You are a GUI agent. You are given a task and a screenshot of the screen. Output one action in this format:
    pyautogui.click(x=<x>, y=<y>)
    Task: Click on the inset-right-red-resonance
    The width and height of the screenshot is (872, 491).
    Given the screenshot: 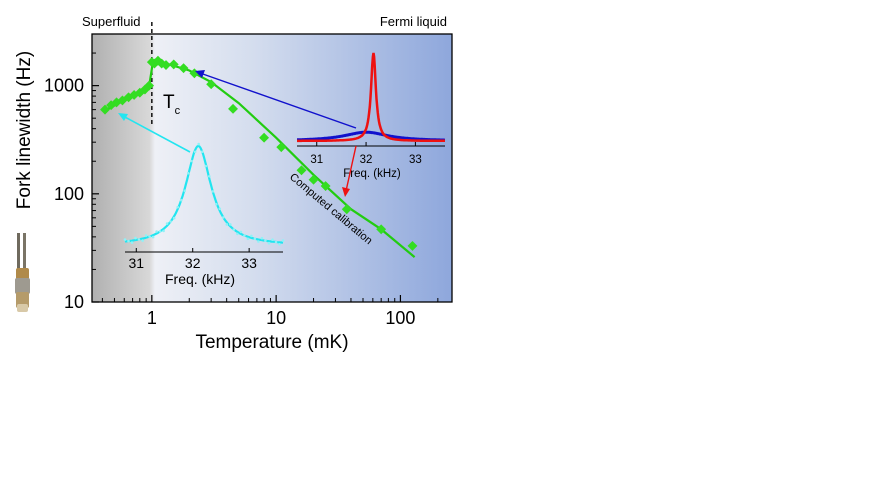 What is the action you would take?
    pyautogui.click(x=371, y=97)
    